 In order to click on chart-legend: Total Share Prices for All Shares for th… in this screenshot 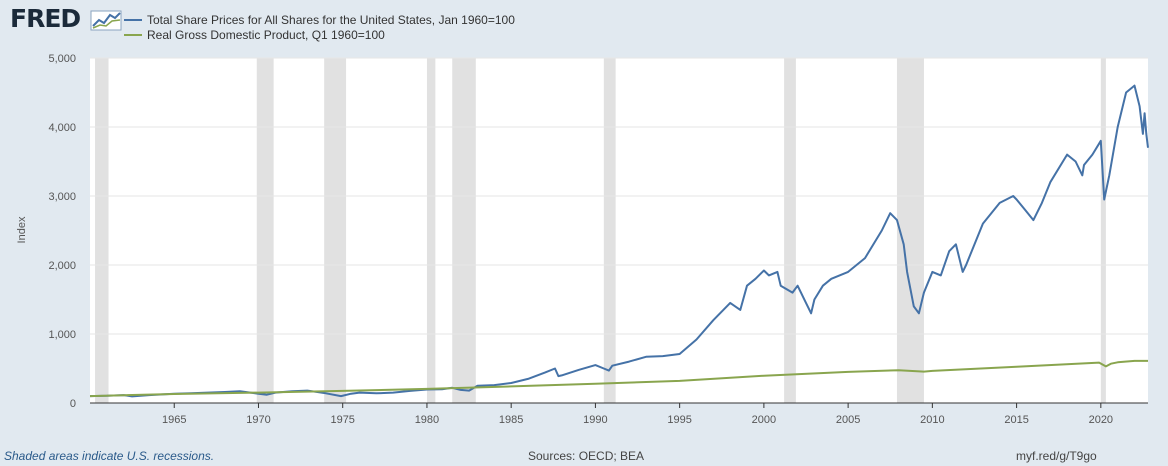, I will do `click(319, 27)`.